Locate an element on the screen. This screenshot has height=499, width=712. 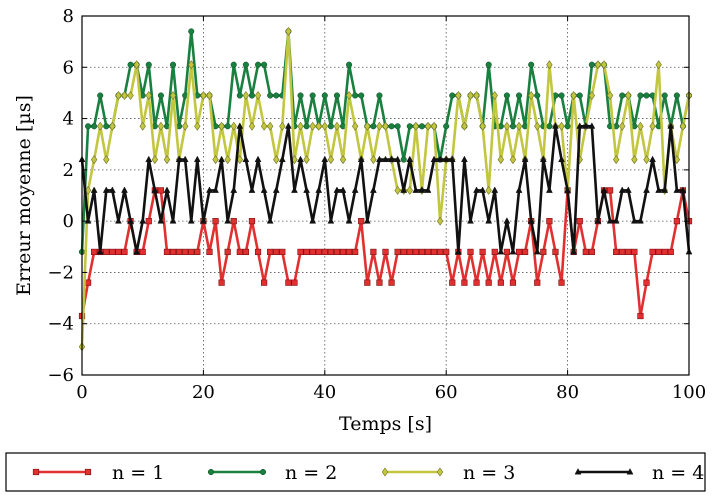
legend-label: n = 4 is located at coordinates (678, 473).